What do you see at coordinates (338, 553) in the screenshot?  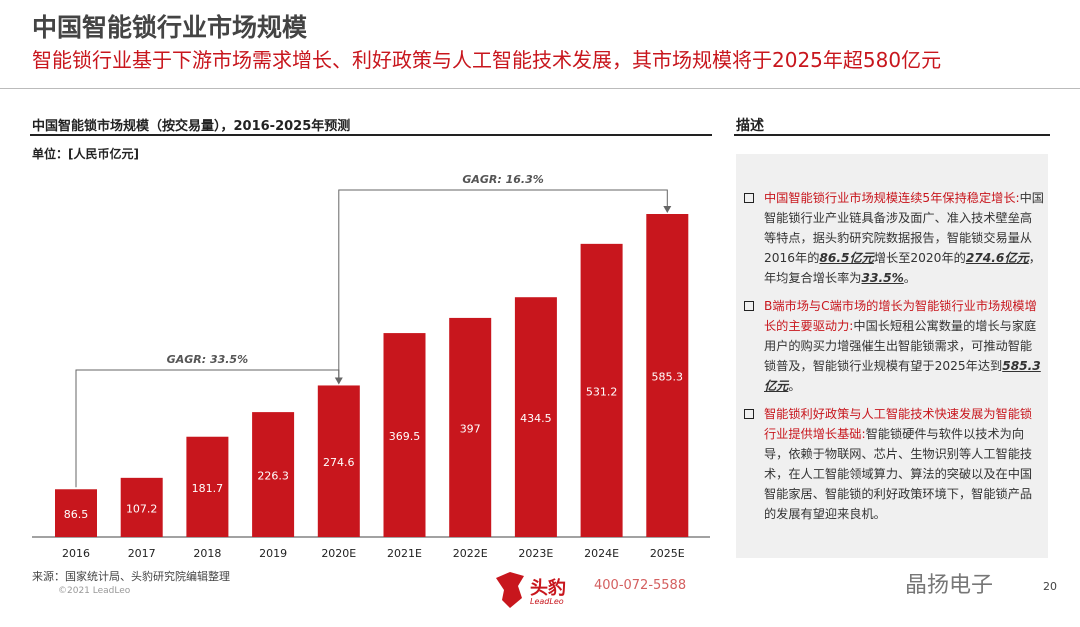 I see `tick-label: 2020E` at bounding box center [338, 553].